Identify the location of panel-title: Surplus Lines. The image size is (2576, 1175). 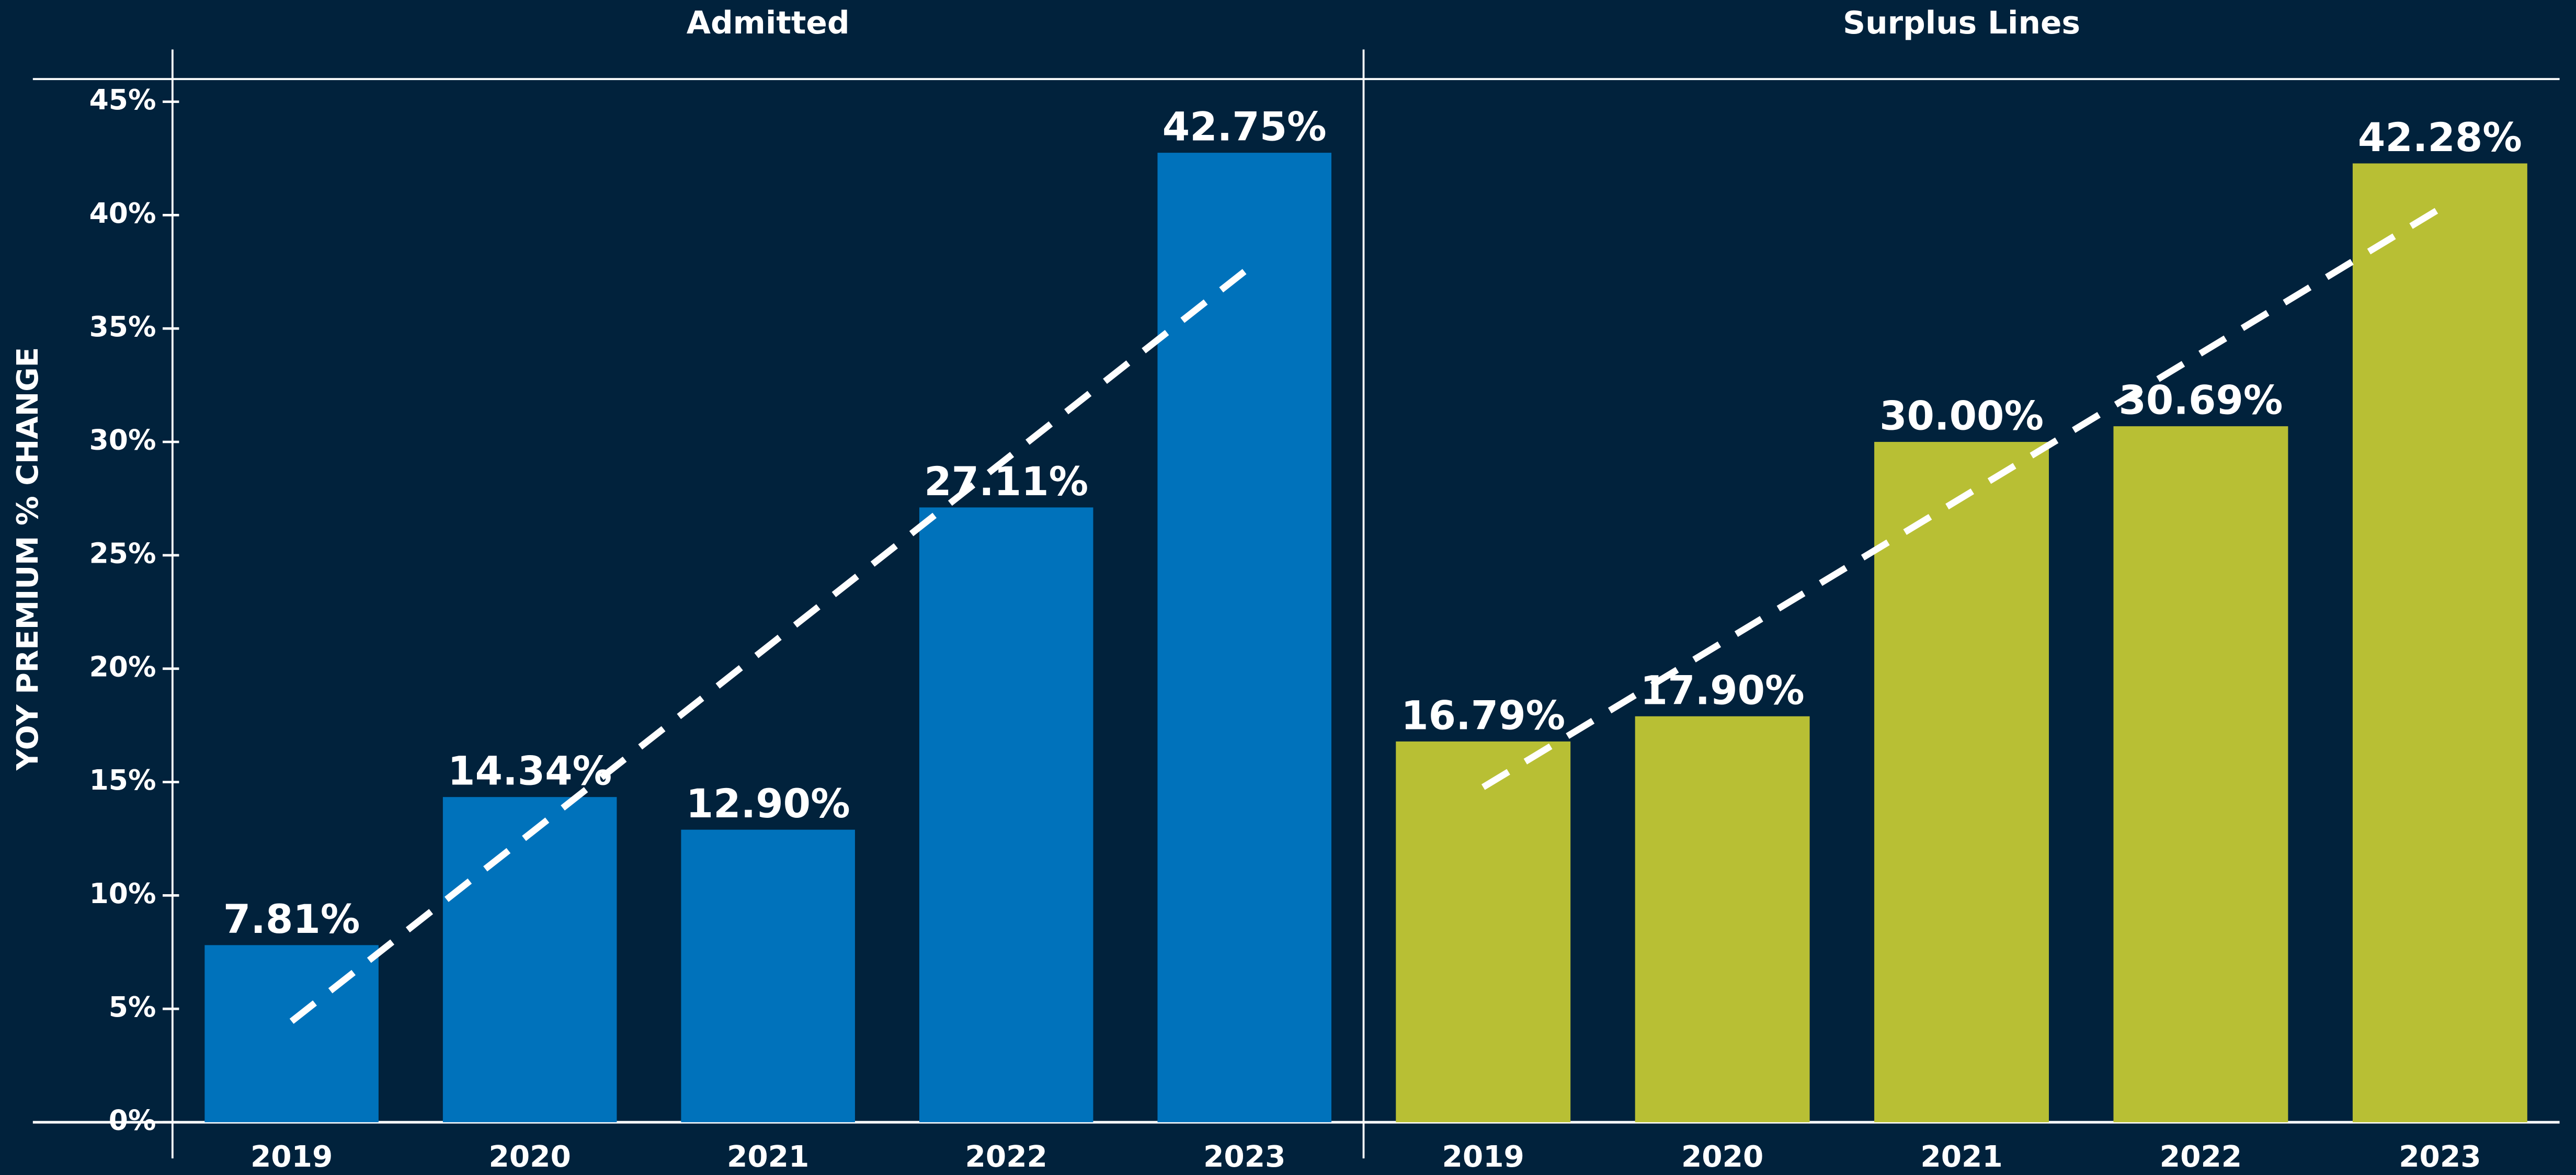
(1962, 23).